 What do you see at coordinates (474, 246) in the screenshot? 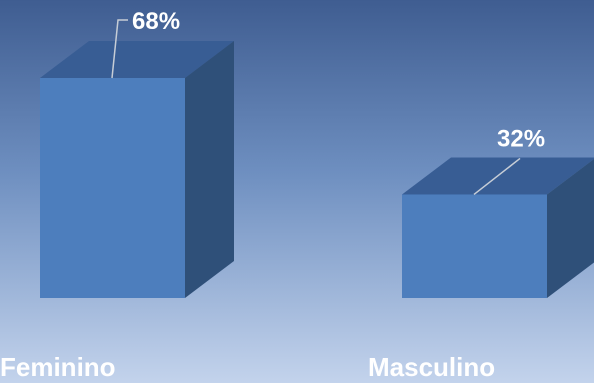
I see `bar-masculino` at bounding box center [474, 246].